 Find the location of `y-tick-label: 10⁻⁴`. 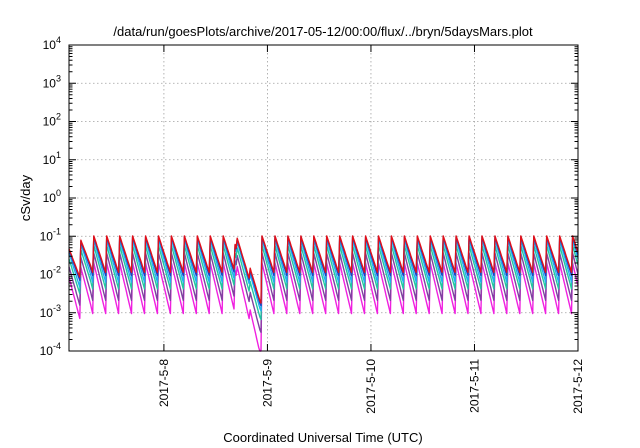

y-tick-label: 10⁻⁴ is located at coordinates (50, 349).